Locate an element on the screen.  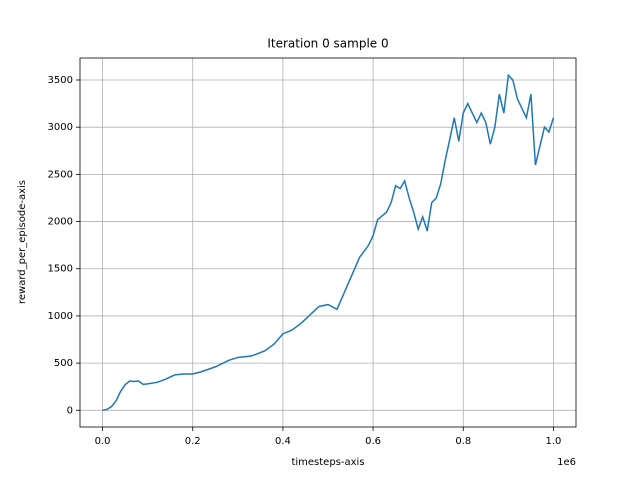
y-tick-label: 2500 is located at coordinates (60, 174).